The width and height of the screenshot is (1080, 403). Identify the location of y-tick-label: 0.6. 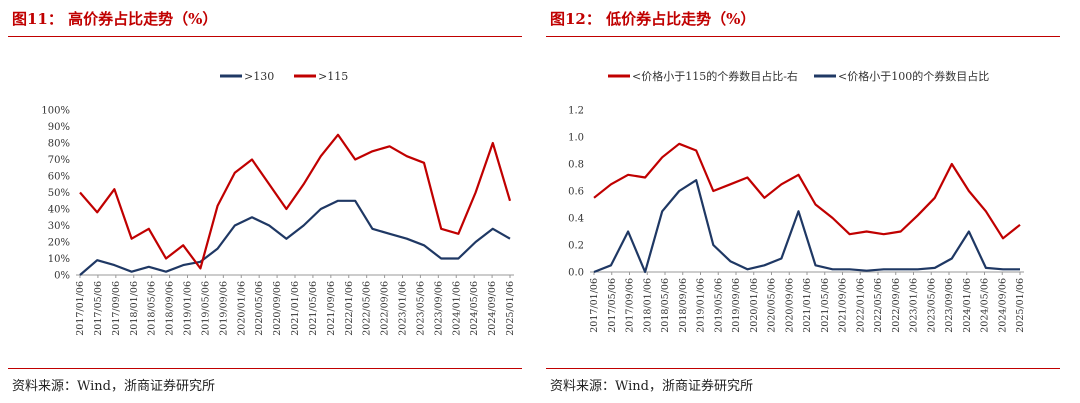
(576, 192).